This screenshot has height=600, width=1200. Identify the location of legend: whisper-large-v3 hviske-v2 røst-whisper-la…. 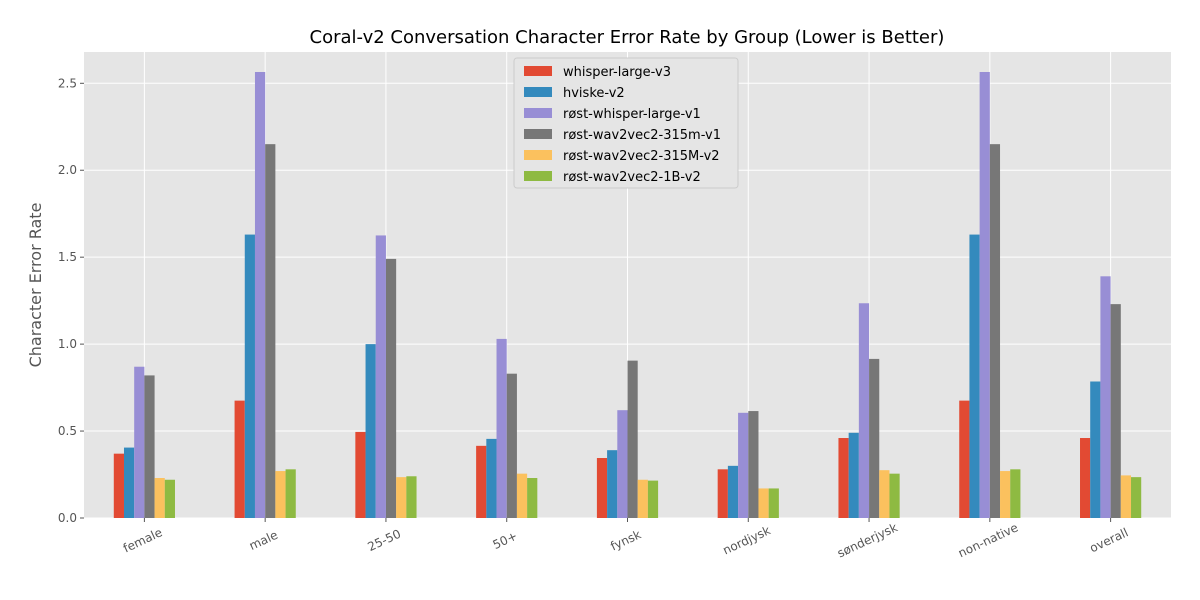
(626, 123).